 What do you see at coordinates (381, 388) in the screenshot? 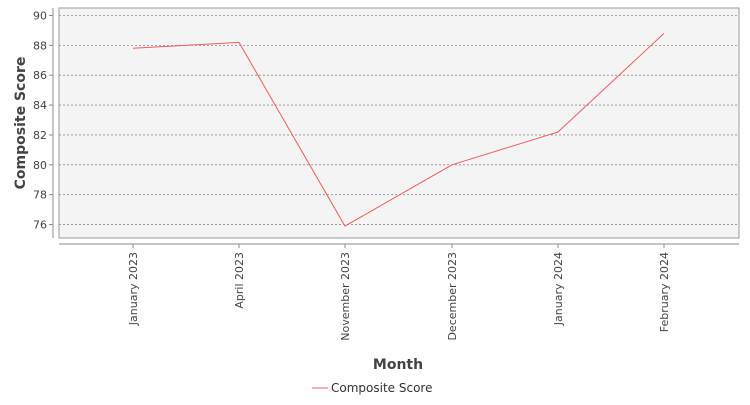
I see `legend-label: Composite Score` at bounding box center [381, 388].